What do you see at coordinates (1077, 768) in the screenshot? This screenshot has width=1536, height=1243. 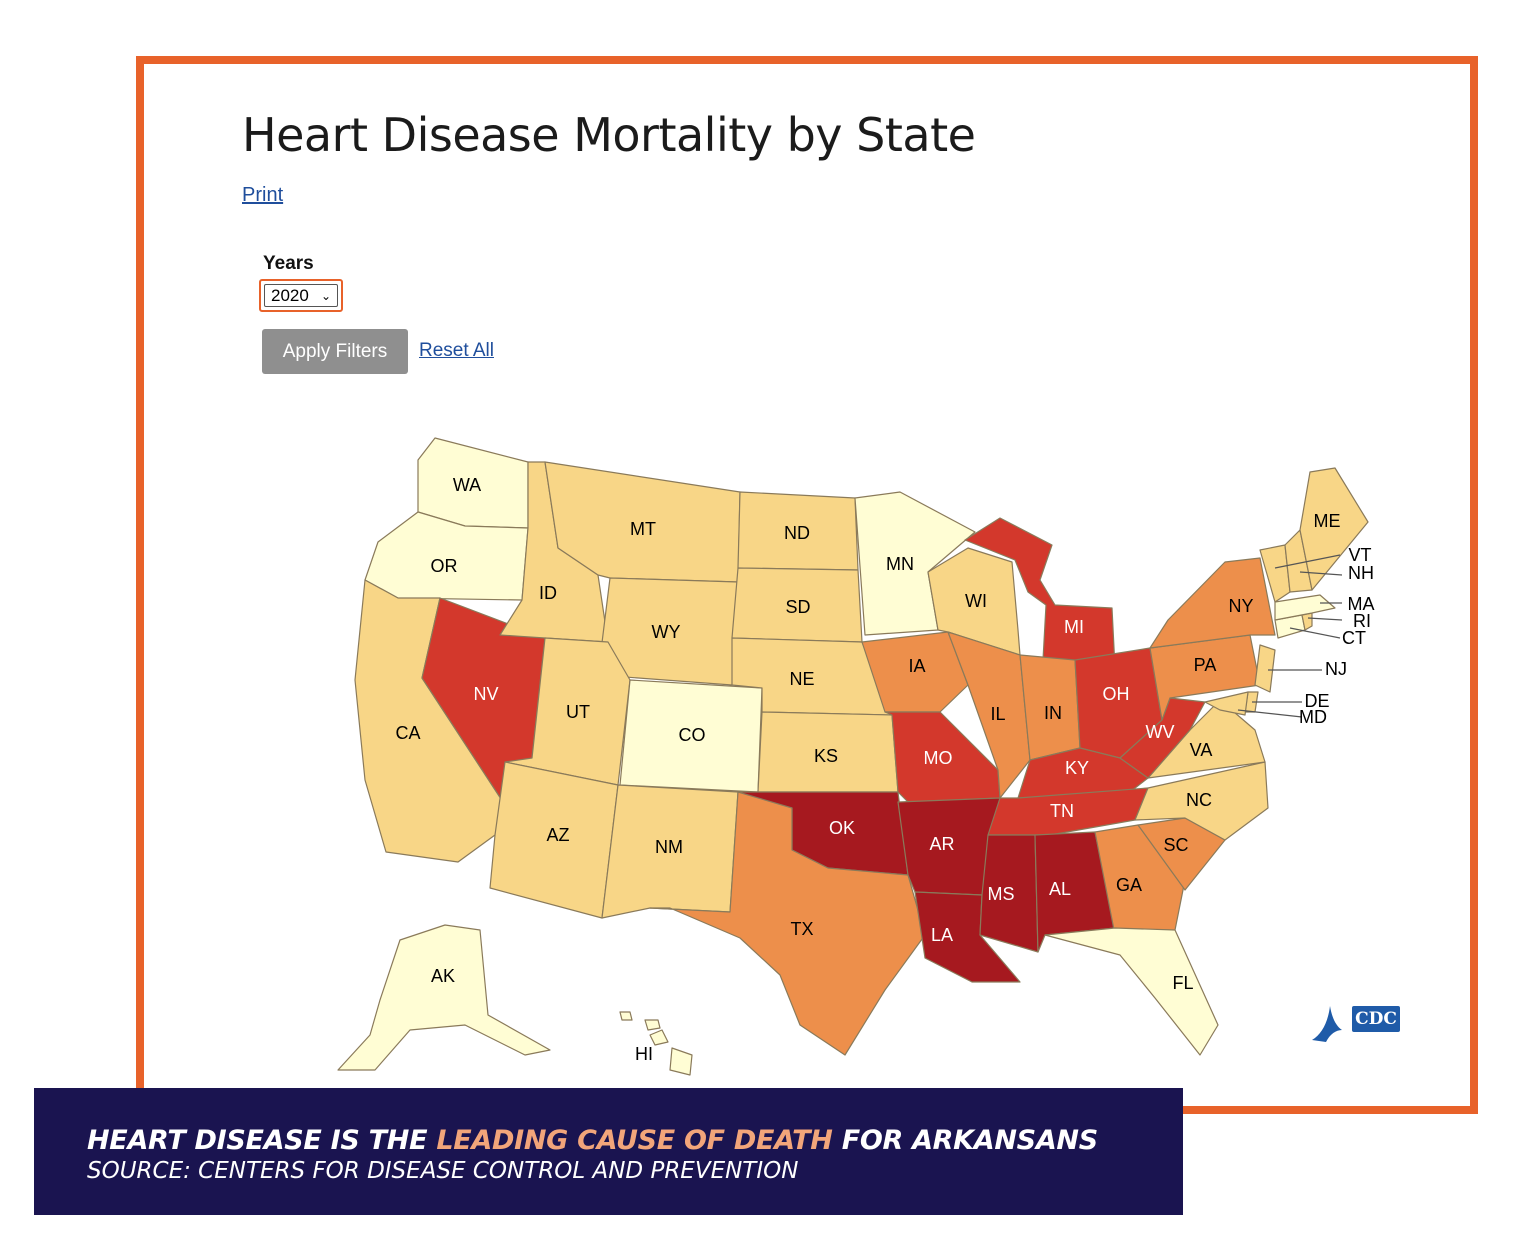 I see `state-label-KY: KY` at bounding box center [1077, 768].